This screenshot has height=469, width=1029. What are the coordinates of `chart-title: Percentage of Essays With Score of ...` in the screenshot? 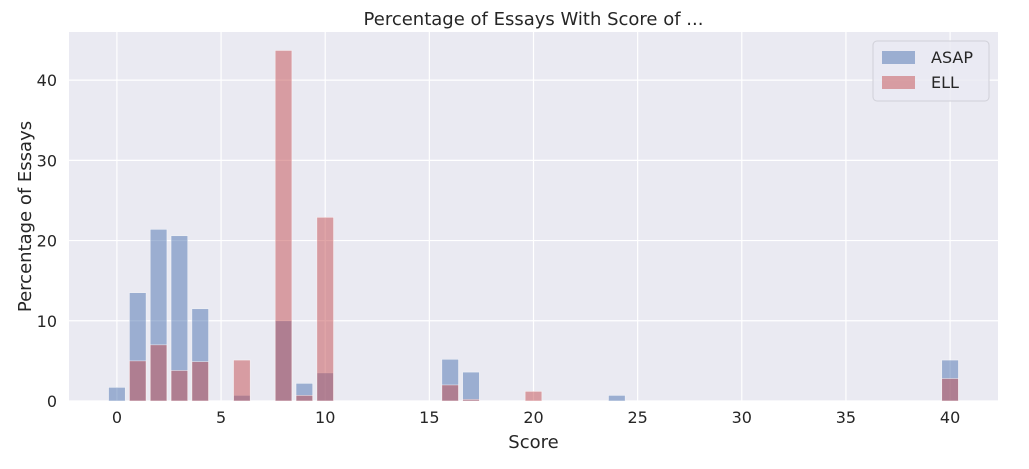 It's located at (534, 19).